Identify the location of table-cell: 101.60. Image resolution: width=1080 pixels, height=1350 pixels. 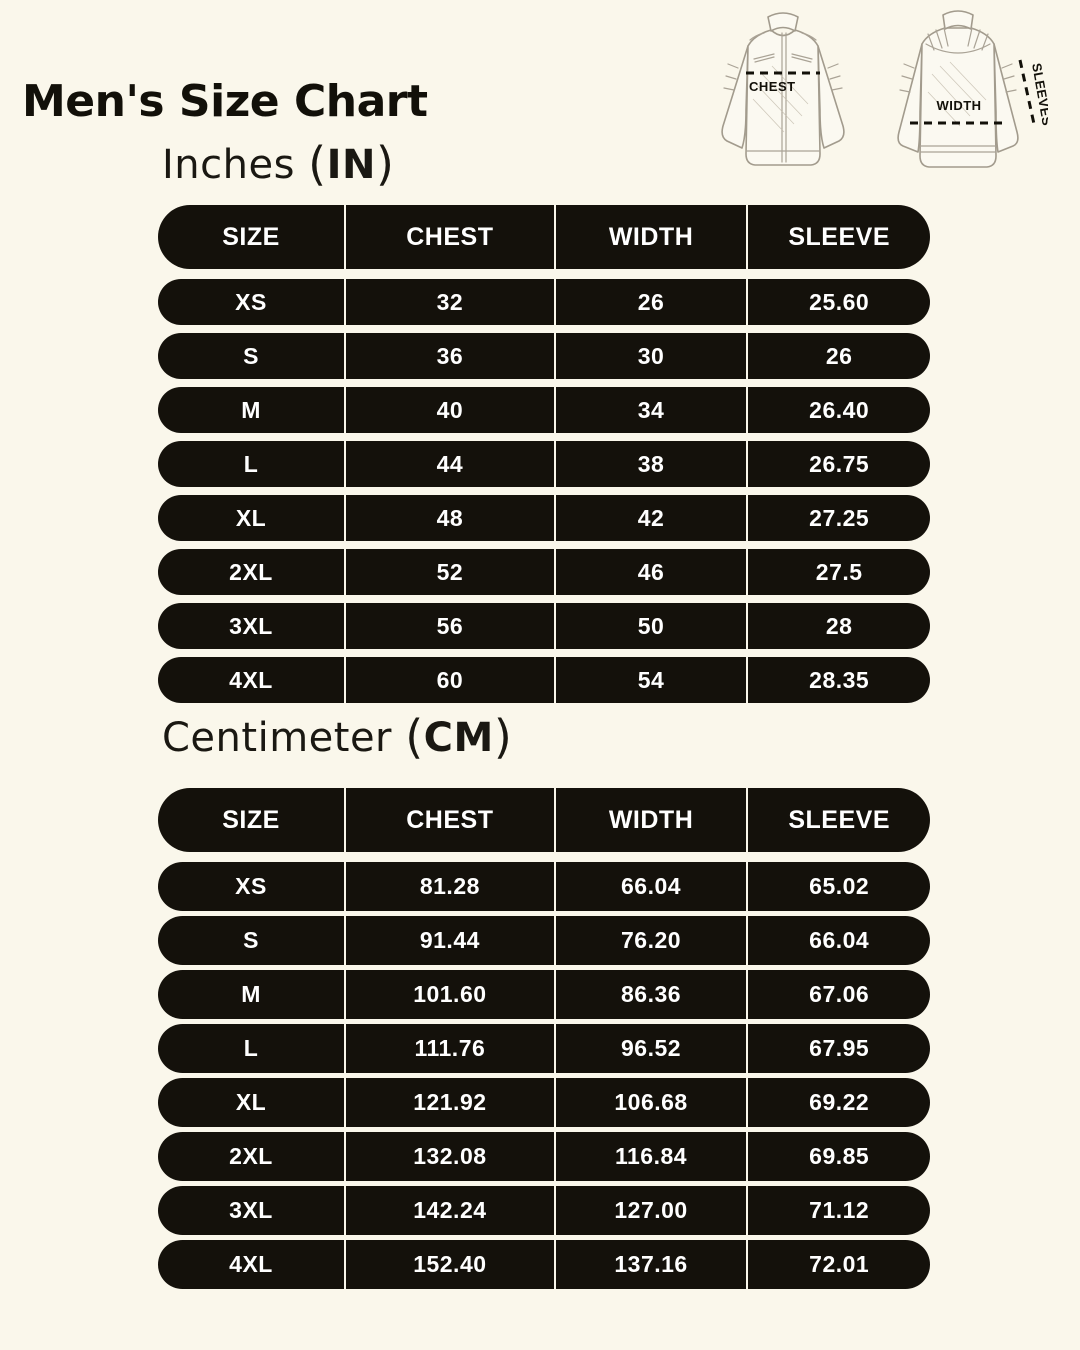
(449, 994).